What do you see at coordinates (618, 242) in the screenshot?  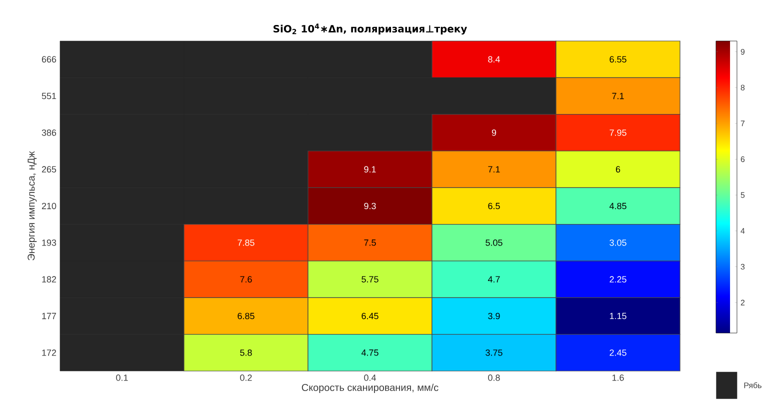 I see `data-label: 3.05` at bounding box center [618, 242].